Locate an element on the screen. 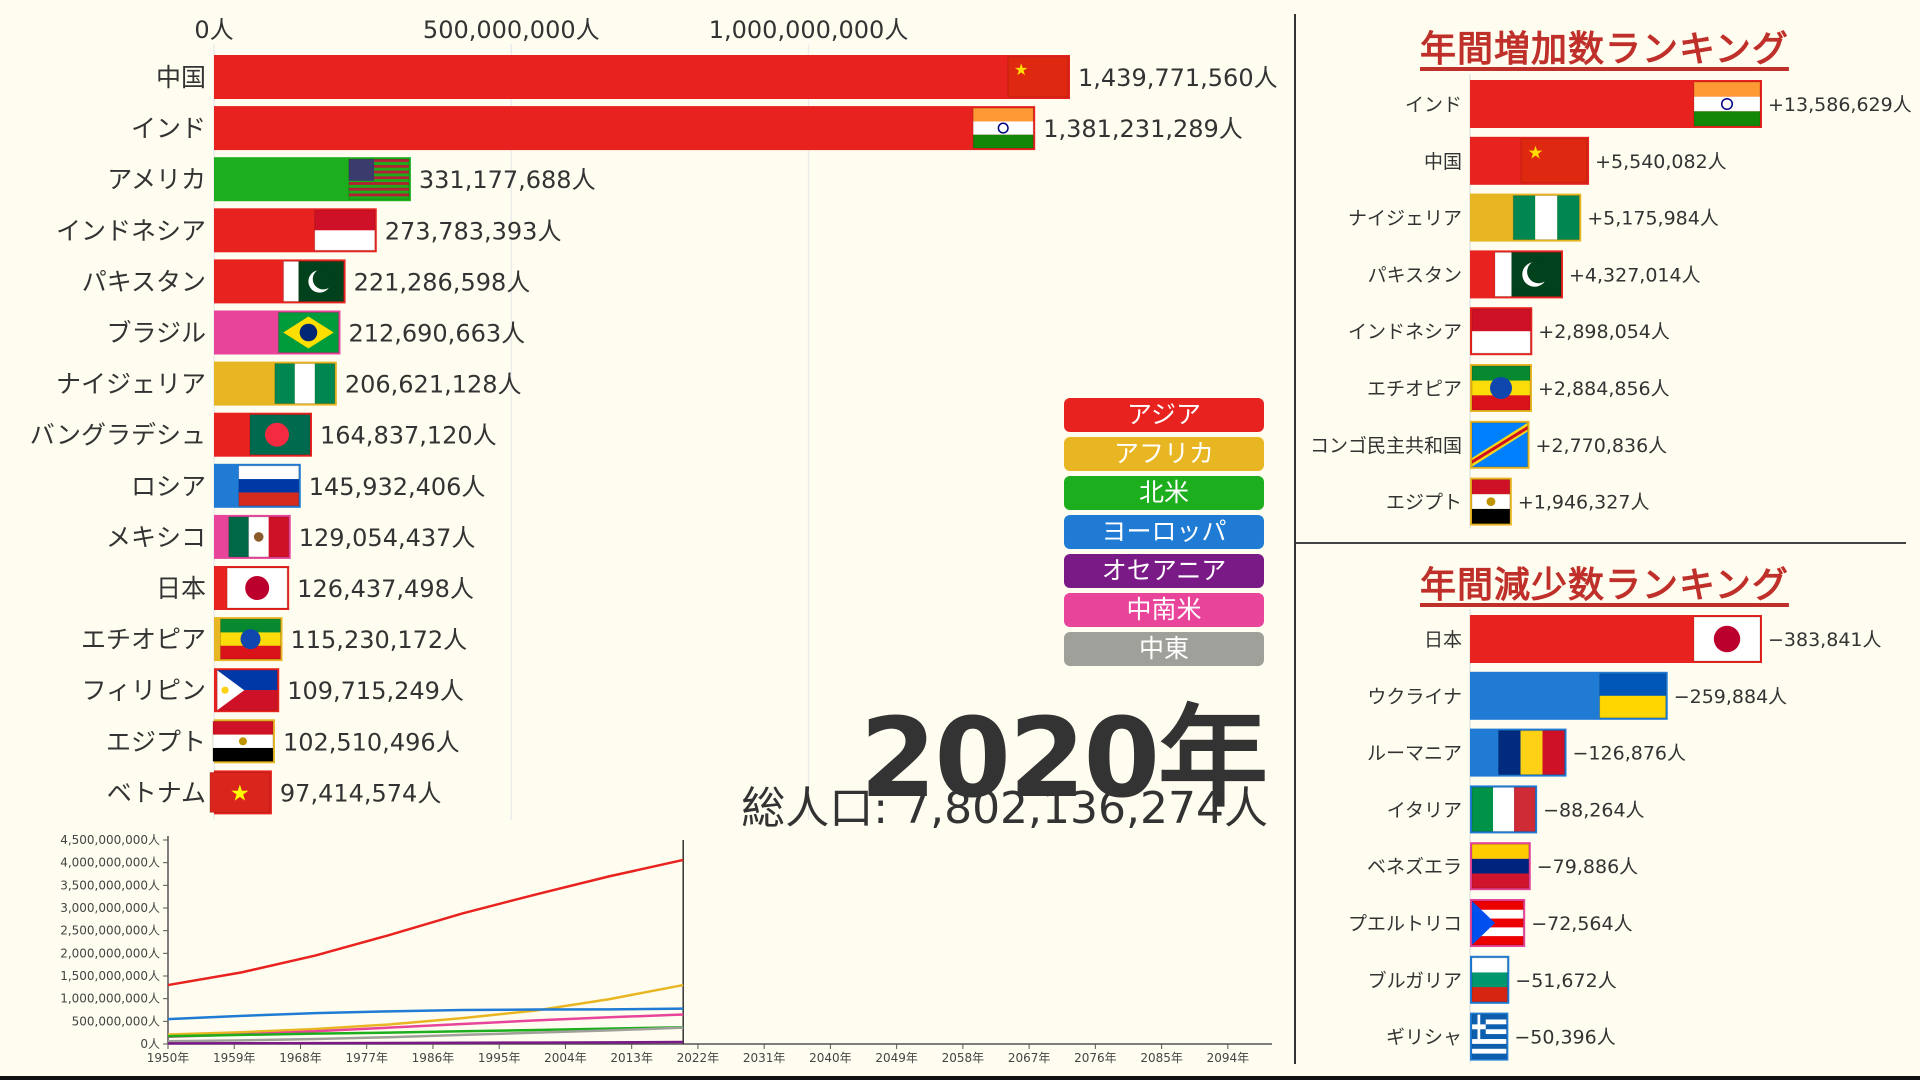 This screenshot has height=1080, width=1920. flag-russia-icon is located at coordinates (269, 486).